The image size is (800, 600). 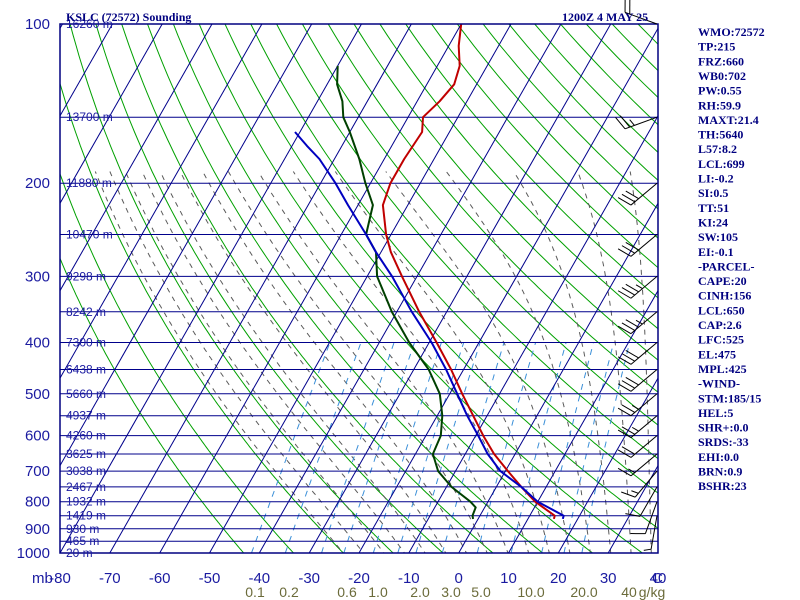 I want to click on temperature-tick-label: -50, so click(x=210, y=578).